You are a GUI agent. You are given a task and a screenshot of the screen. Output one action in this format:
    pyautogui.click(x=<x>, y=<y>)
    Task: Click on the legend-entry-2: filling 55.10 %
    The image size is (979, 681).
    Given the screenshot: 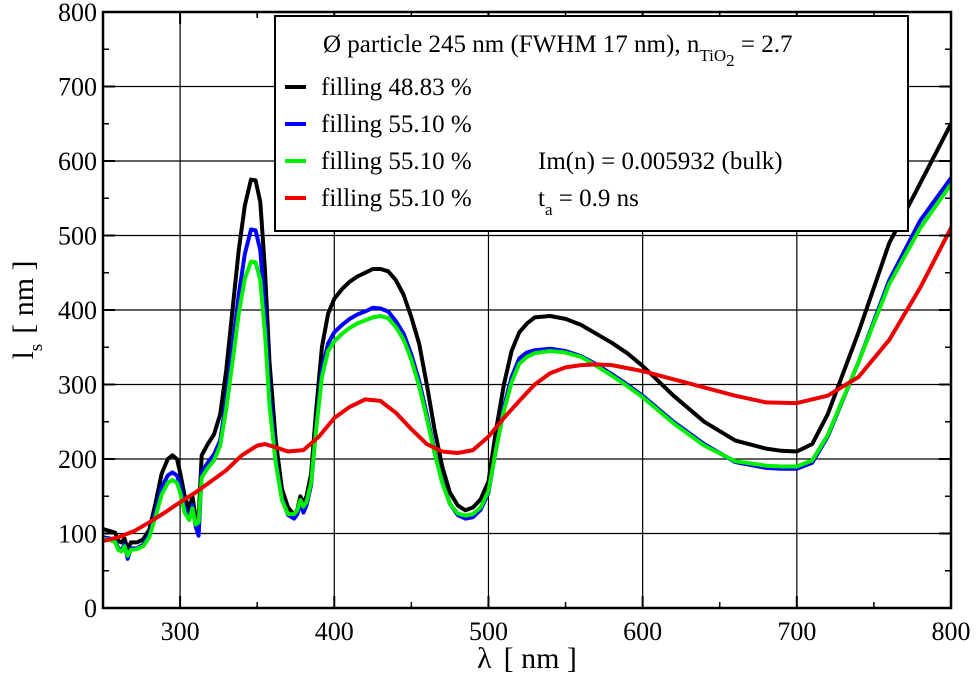 What is the action you would take?
    pyautogui.click(x=378, y=124)
    